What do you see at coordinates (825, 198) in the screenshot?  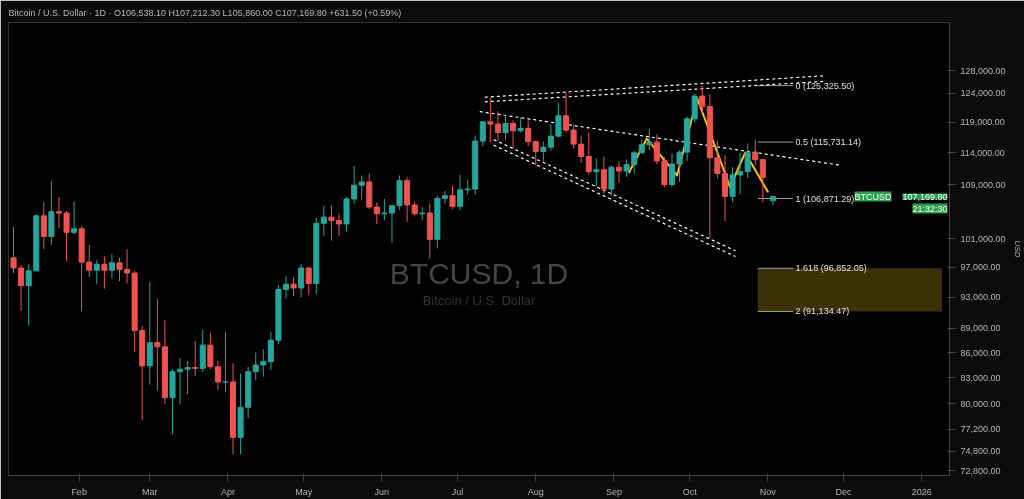 I see `ref-line-label: 1 (106,871.29)` at bounding box center [825, 198].